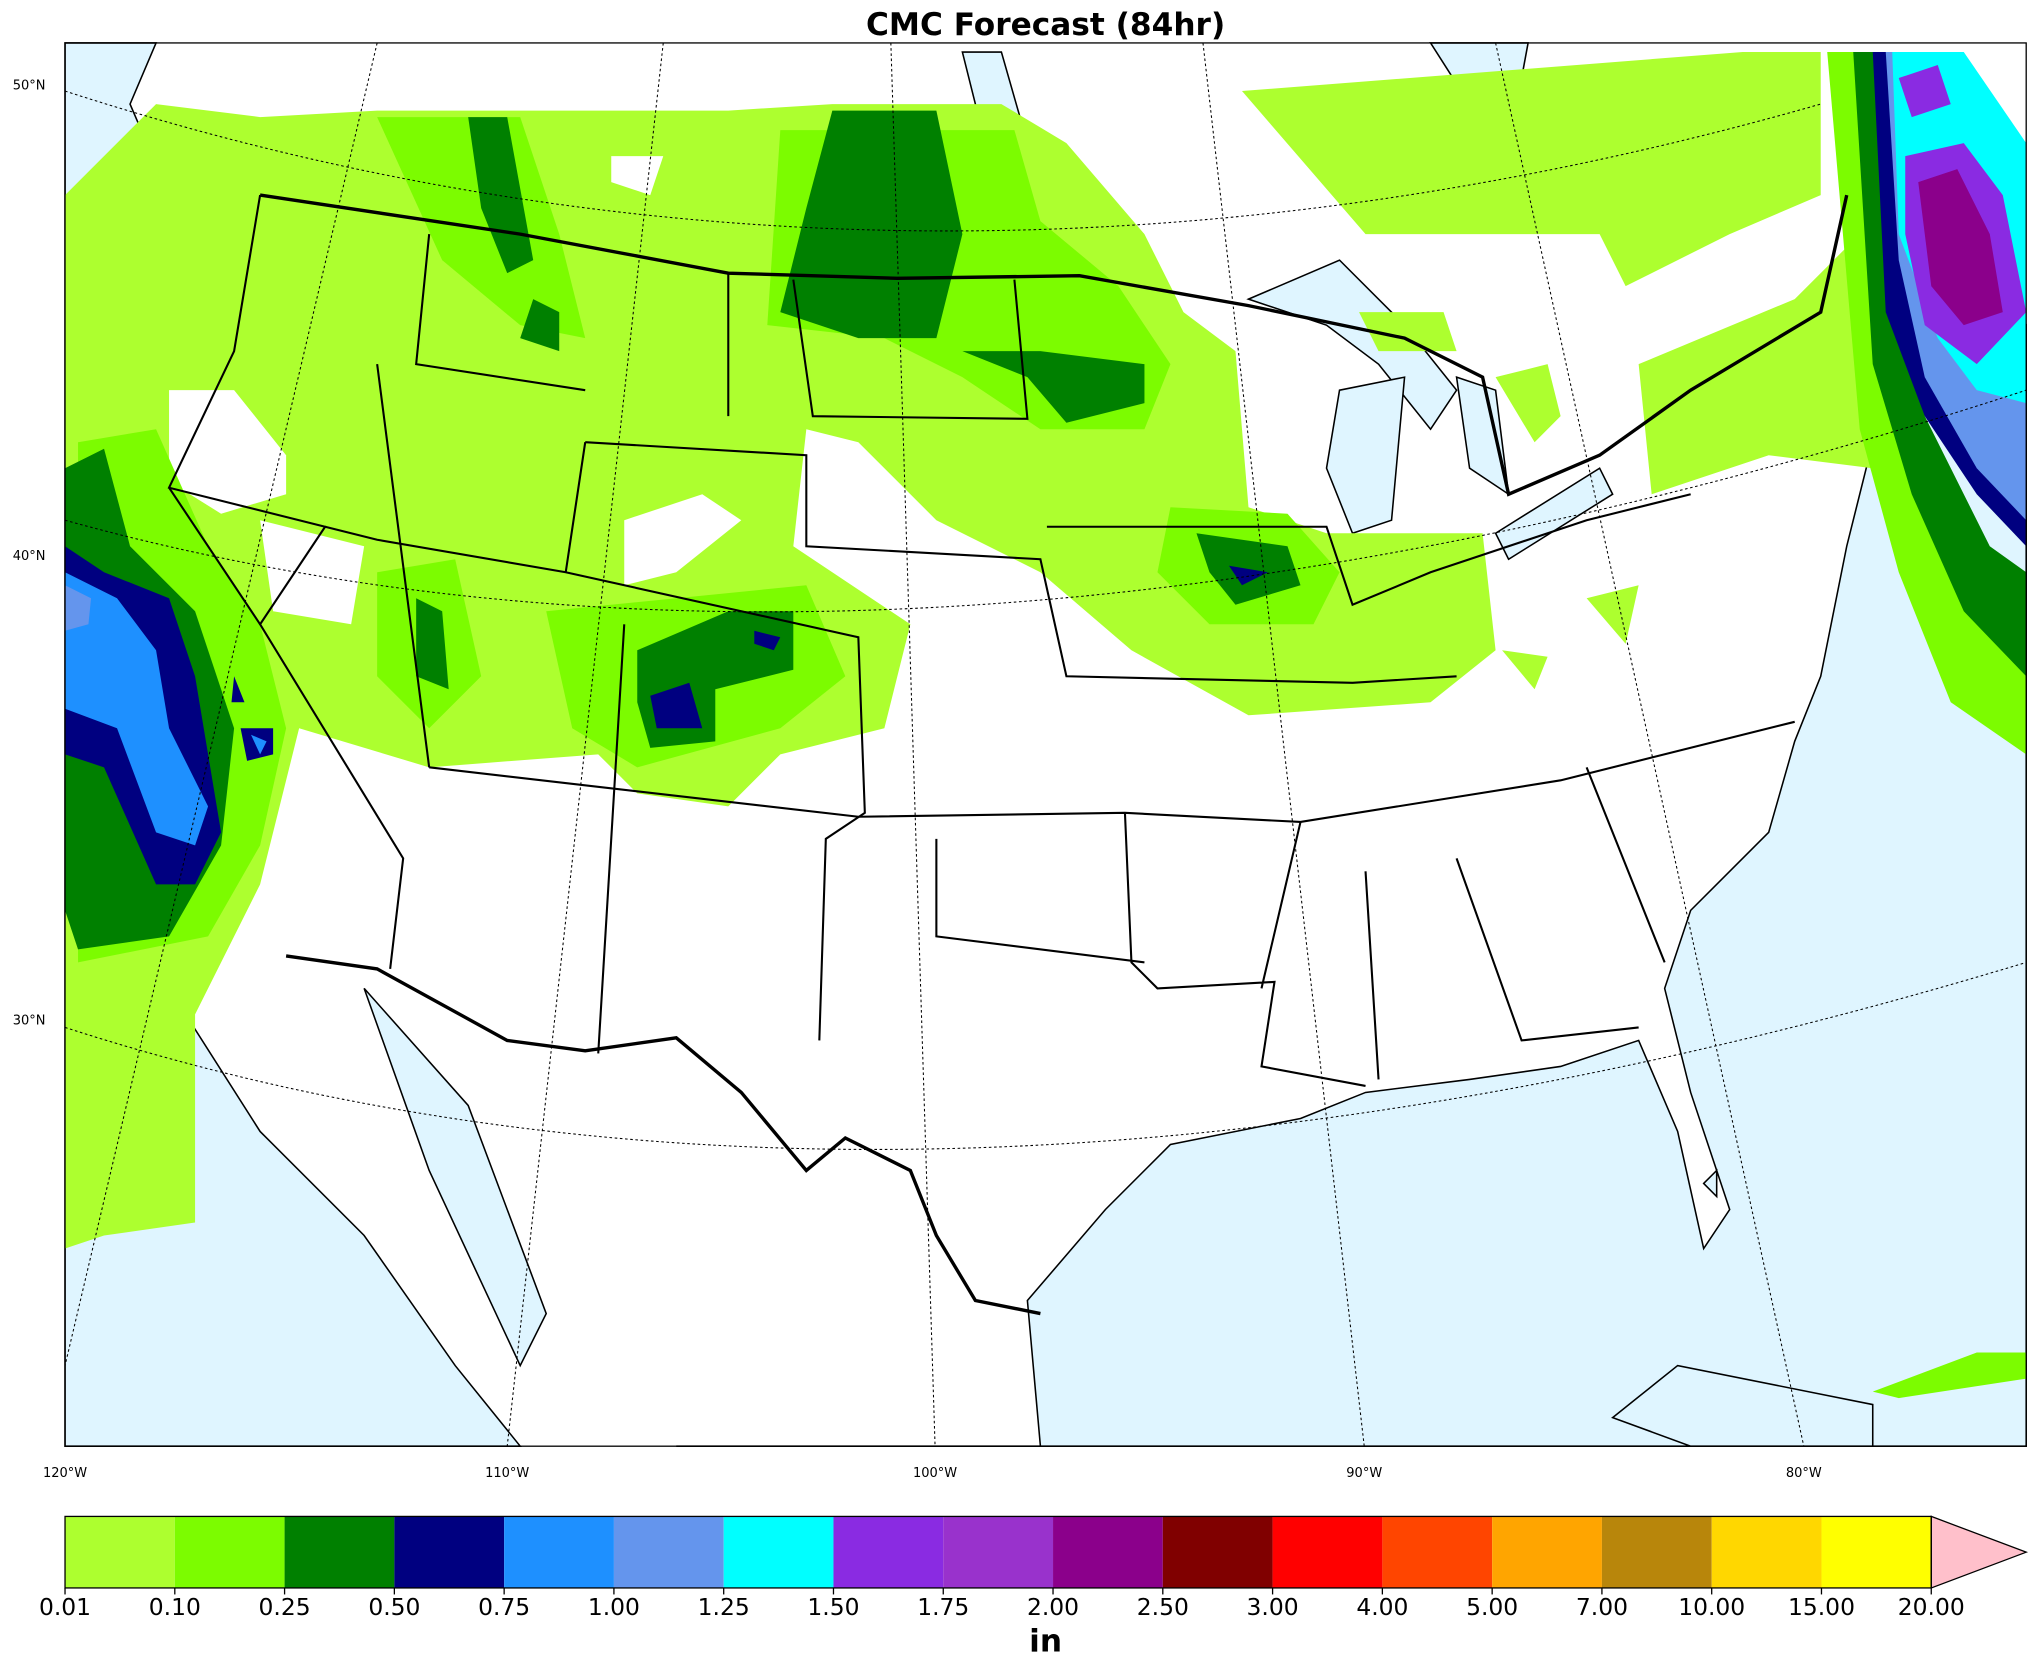  I want to click on colorbar-tick-label: 15.00, so click(1821, 1607).